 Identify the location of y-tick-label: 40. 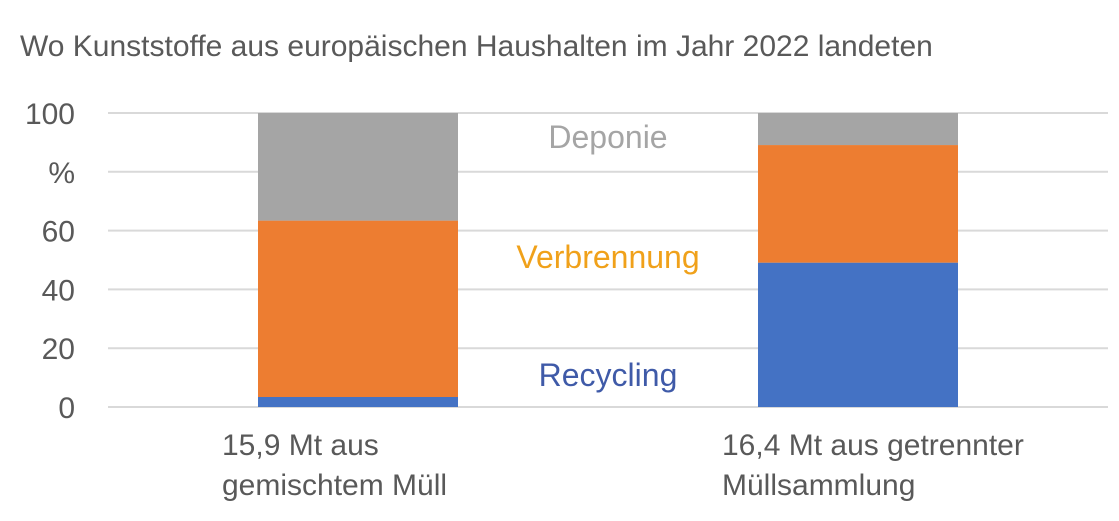
(58, 290).